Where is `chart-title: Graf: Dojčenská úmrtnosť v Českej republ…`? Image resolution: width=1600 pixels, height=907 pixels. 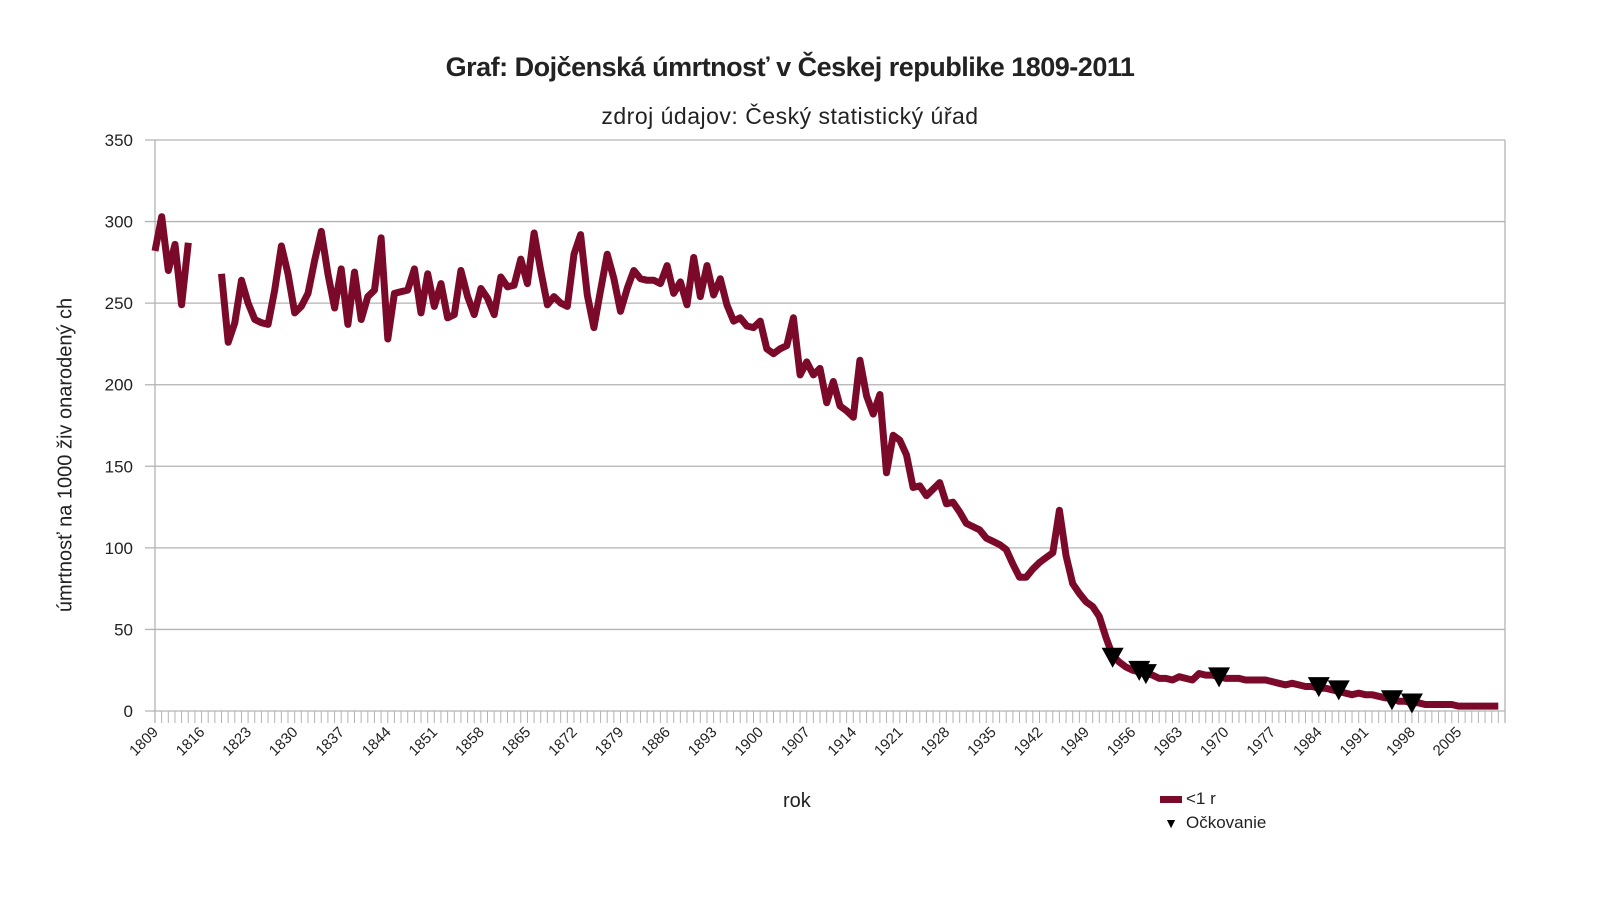 chart-title: Graf: Dojčenská úmrtnosť v Českej republ… is located at coordinates (790, 67).